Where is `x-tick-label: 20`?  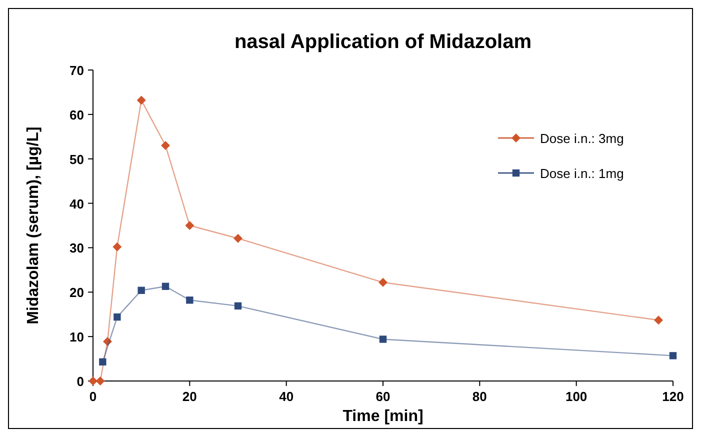
x-tick-label: 20 is located at coordinates (189, 396).